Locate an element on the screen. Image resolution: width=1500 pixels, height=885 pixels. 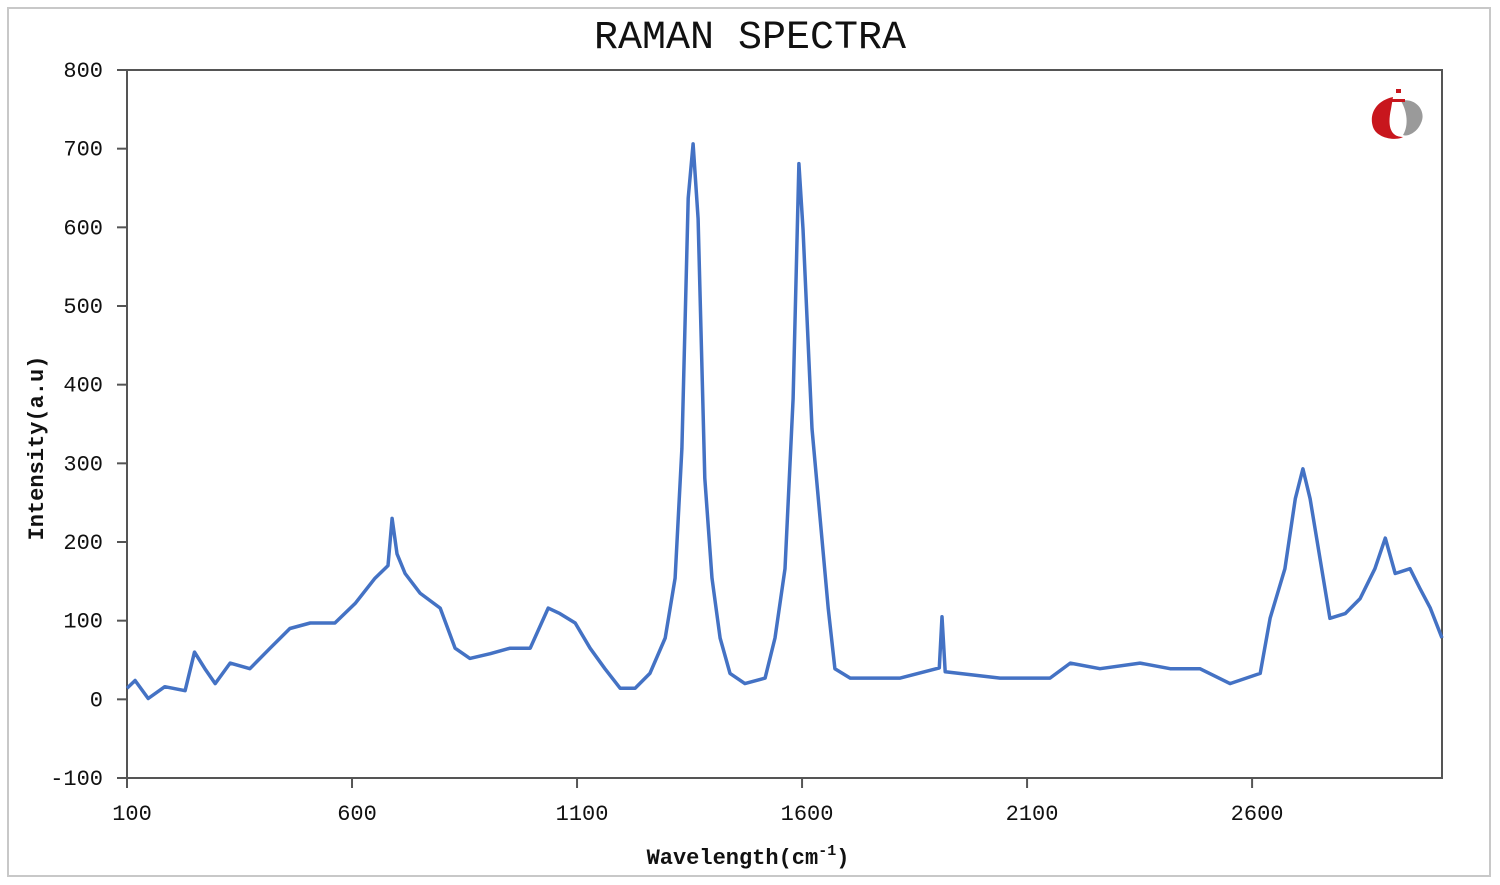
chart-title: RAMAN SPECTRA is located at coordinates (750, 38).